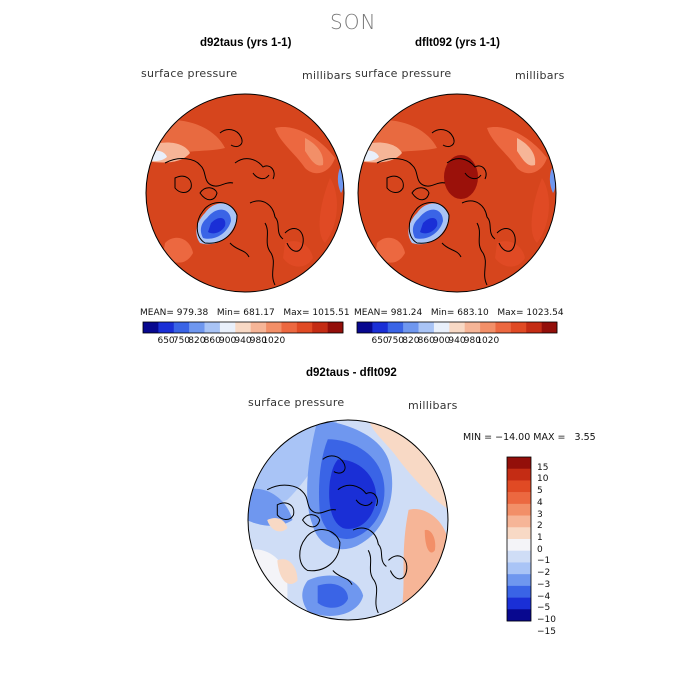  What do you see at coordinates (353, 22) in the screenshot?
I see `season-title: SON` at bounding box center [353, 22].